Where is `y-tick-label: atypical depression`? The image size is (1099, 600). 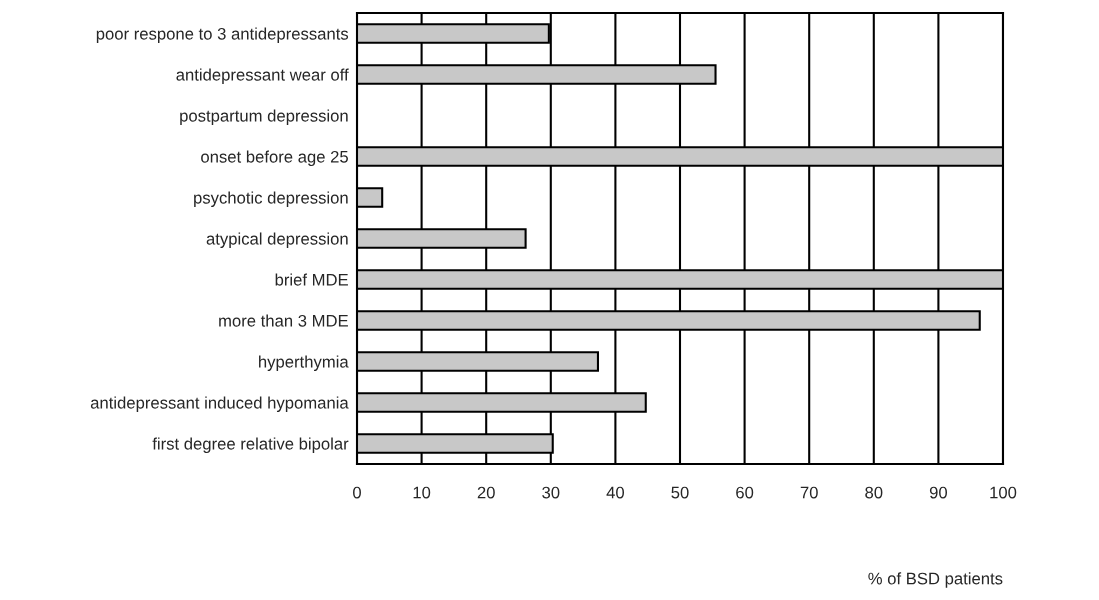 y-tick-label: atypical depression is located at coordinates (277, 240).